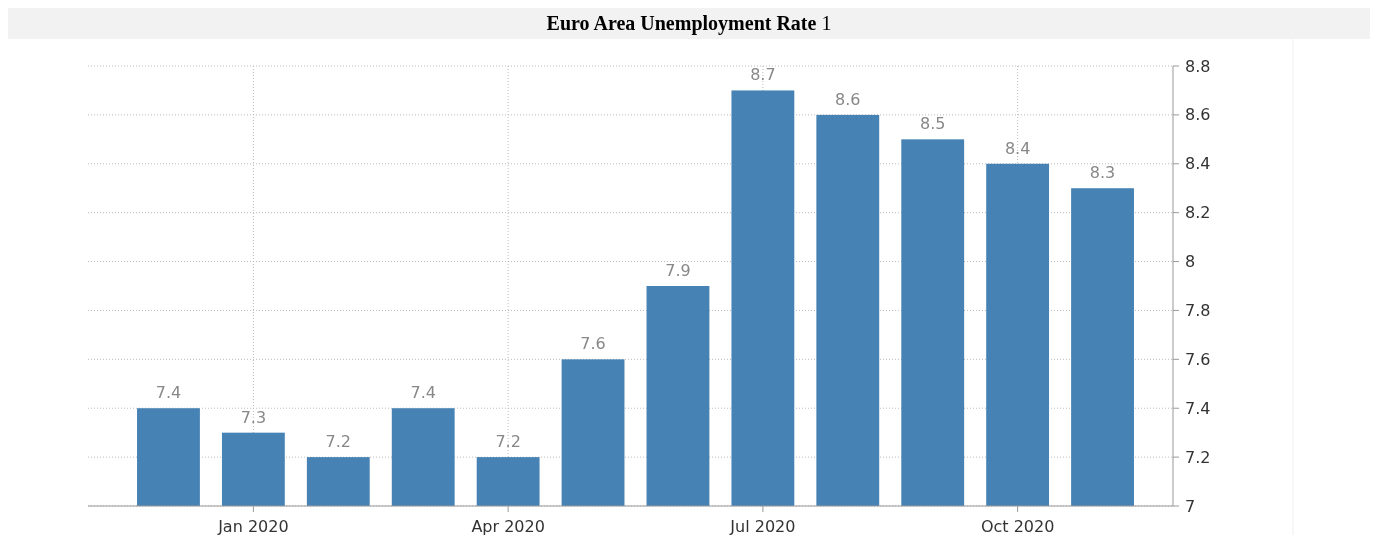  What do you see at coordinates (1198, 359) in the screenshot?
I see `y-tick-label: 7.6` at bounding box center [1198, 359].